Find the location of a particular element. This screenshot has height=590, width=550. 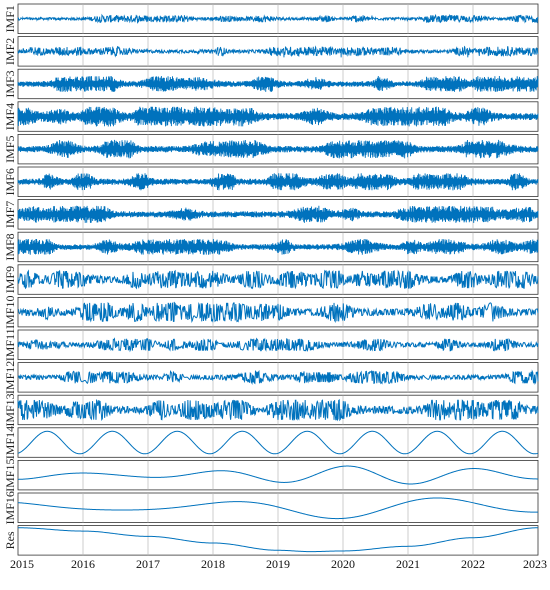

series-label-imf1: IMF1 is located at coordinates (10, 18).